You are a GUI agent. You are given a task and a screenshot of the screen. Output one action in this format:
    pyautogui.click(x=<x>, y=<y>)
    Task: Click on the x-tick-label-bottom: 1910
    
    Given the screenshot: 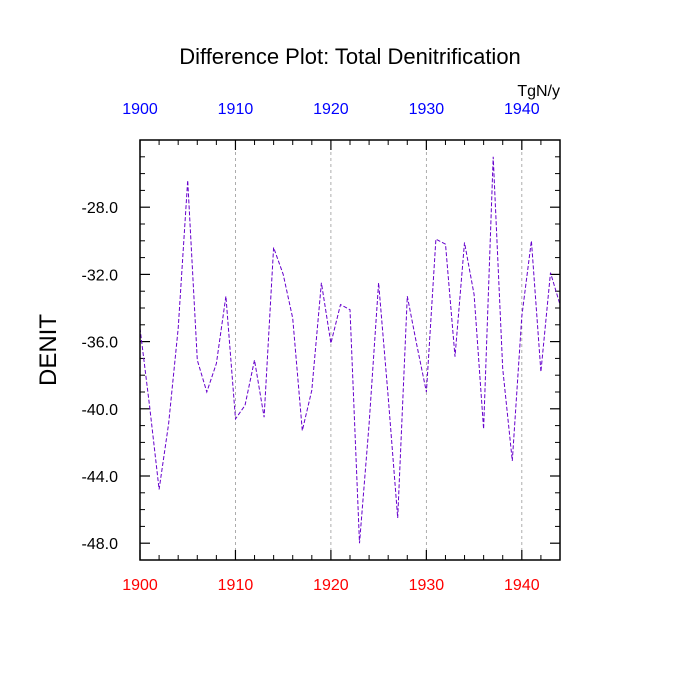 What is the action you would take?
    pyautogui.click(x=236, y=585)
    